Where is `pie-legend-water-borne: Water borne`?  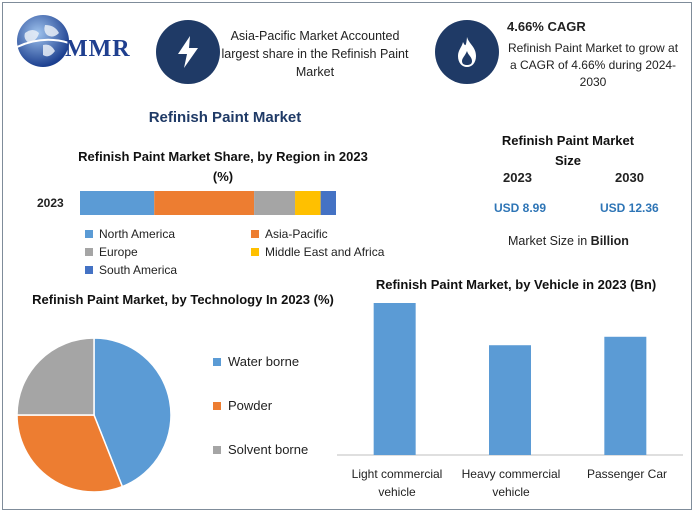
pie-legend-water-borne: Water borne is located at coordinates (256, 361).